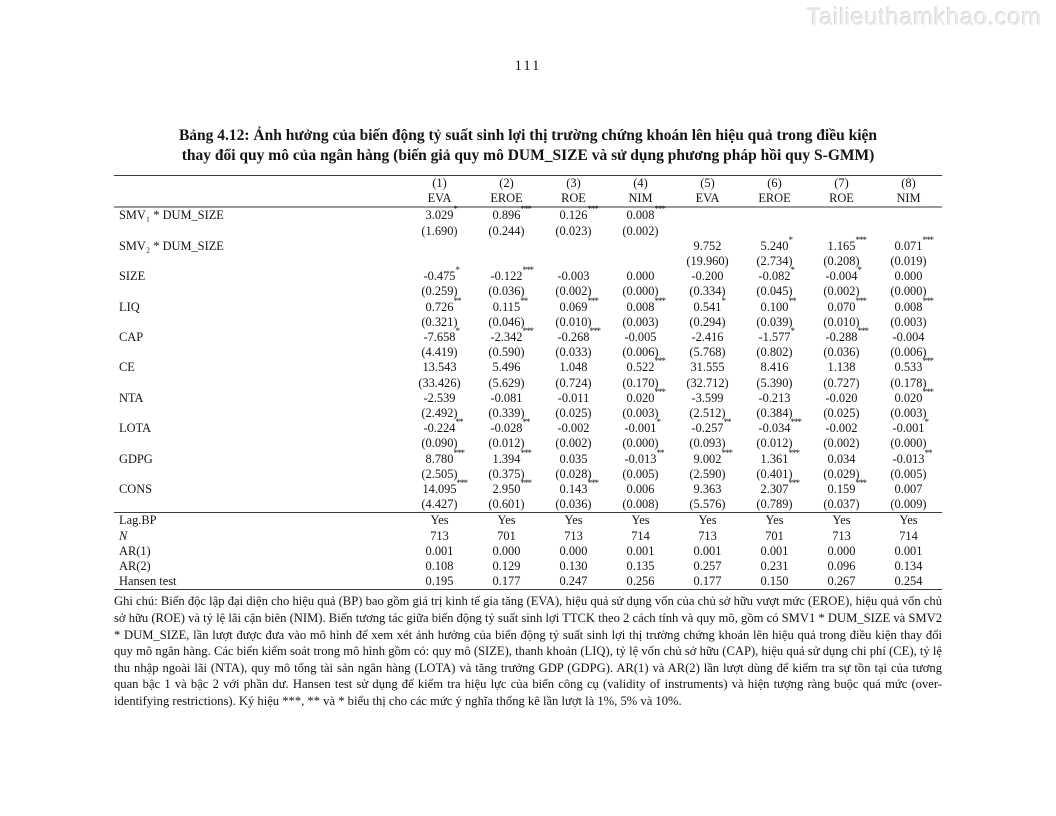 The image size is (1056, 816). What do you see at coordinates (573, 367) in the screenshot?
I see `cell-value: 1.048` at bounding box center [573, 367].